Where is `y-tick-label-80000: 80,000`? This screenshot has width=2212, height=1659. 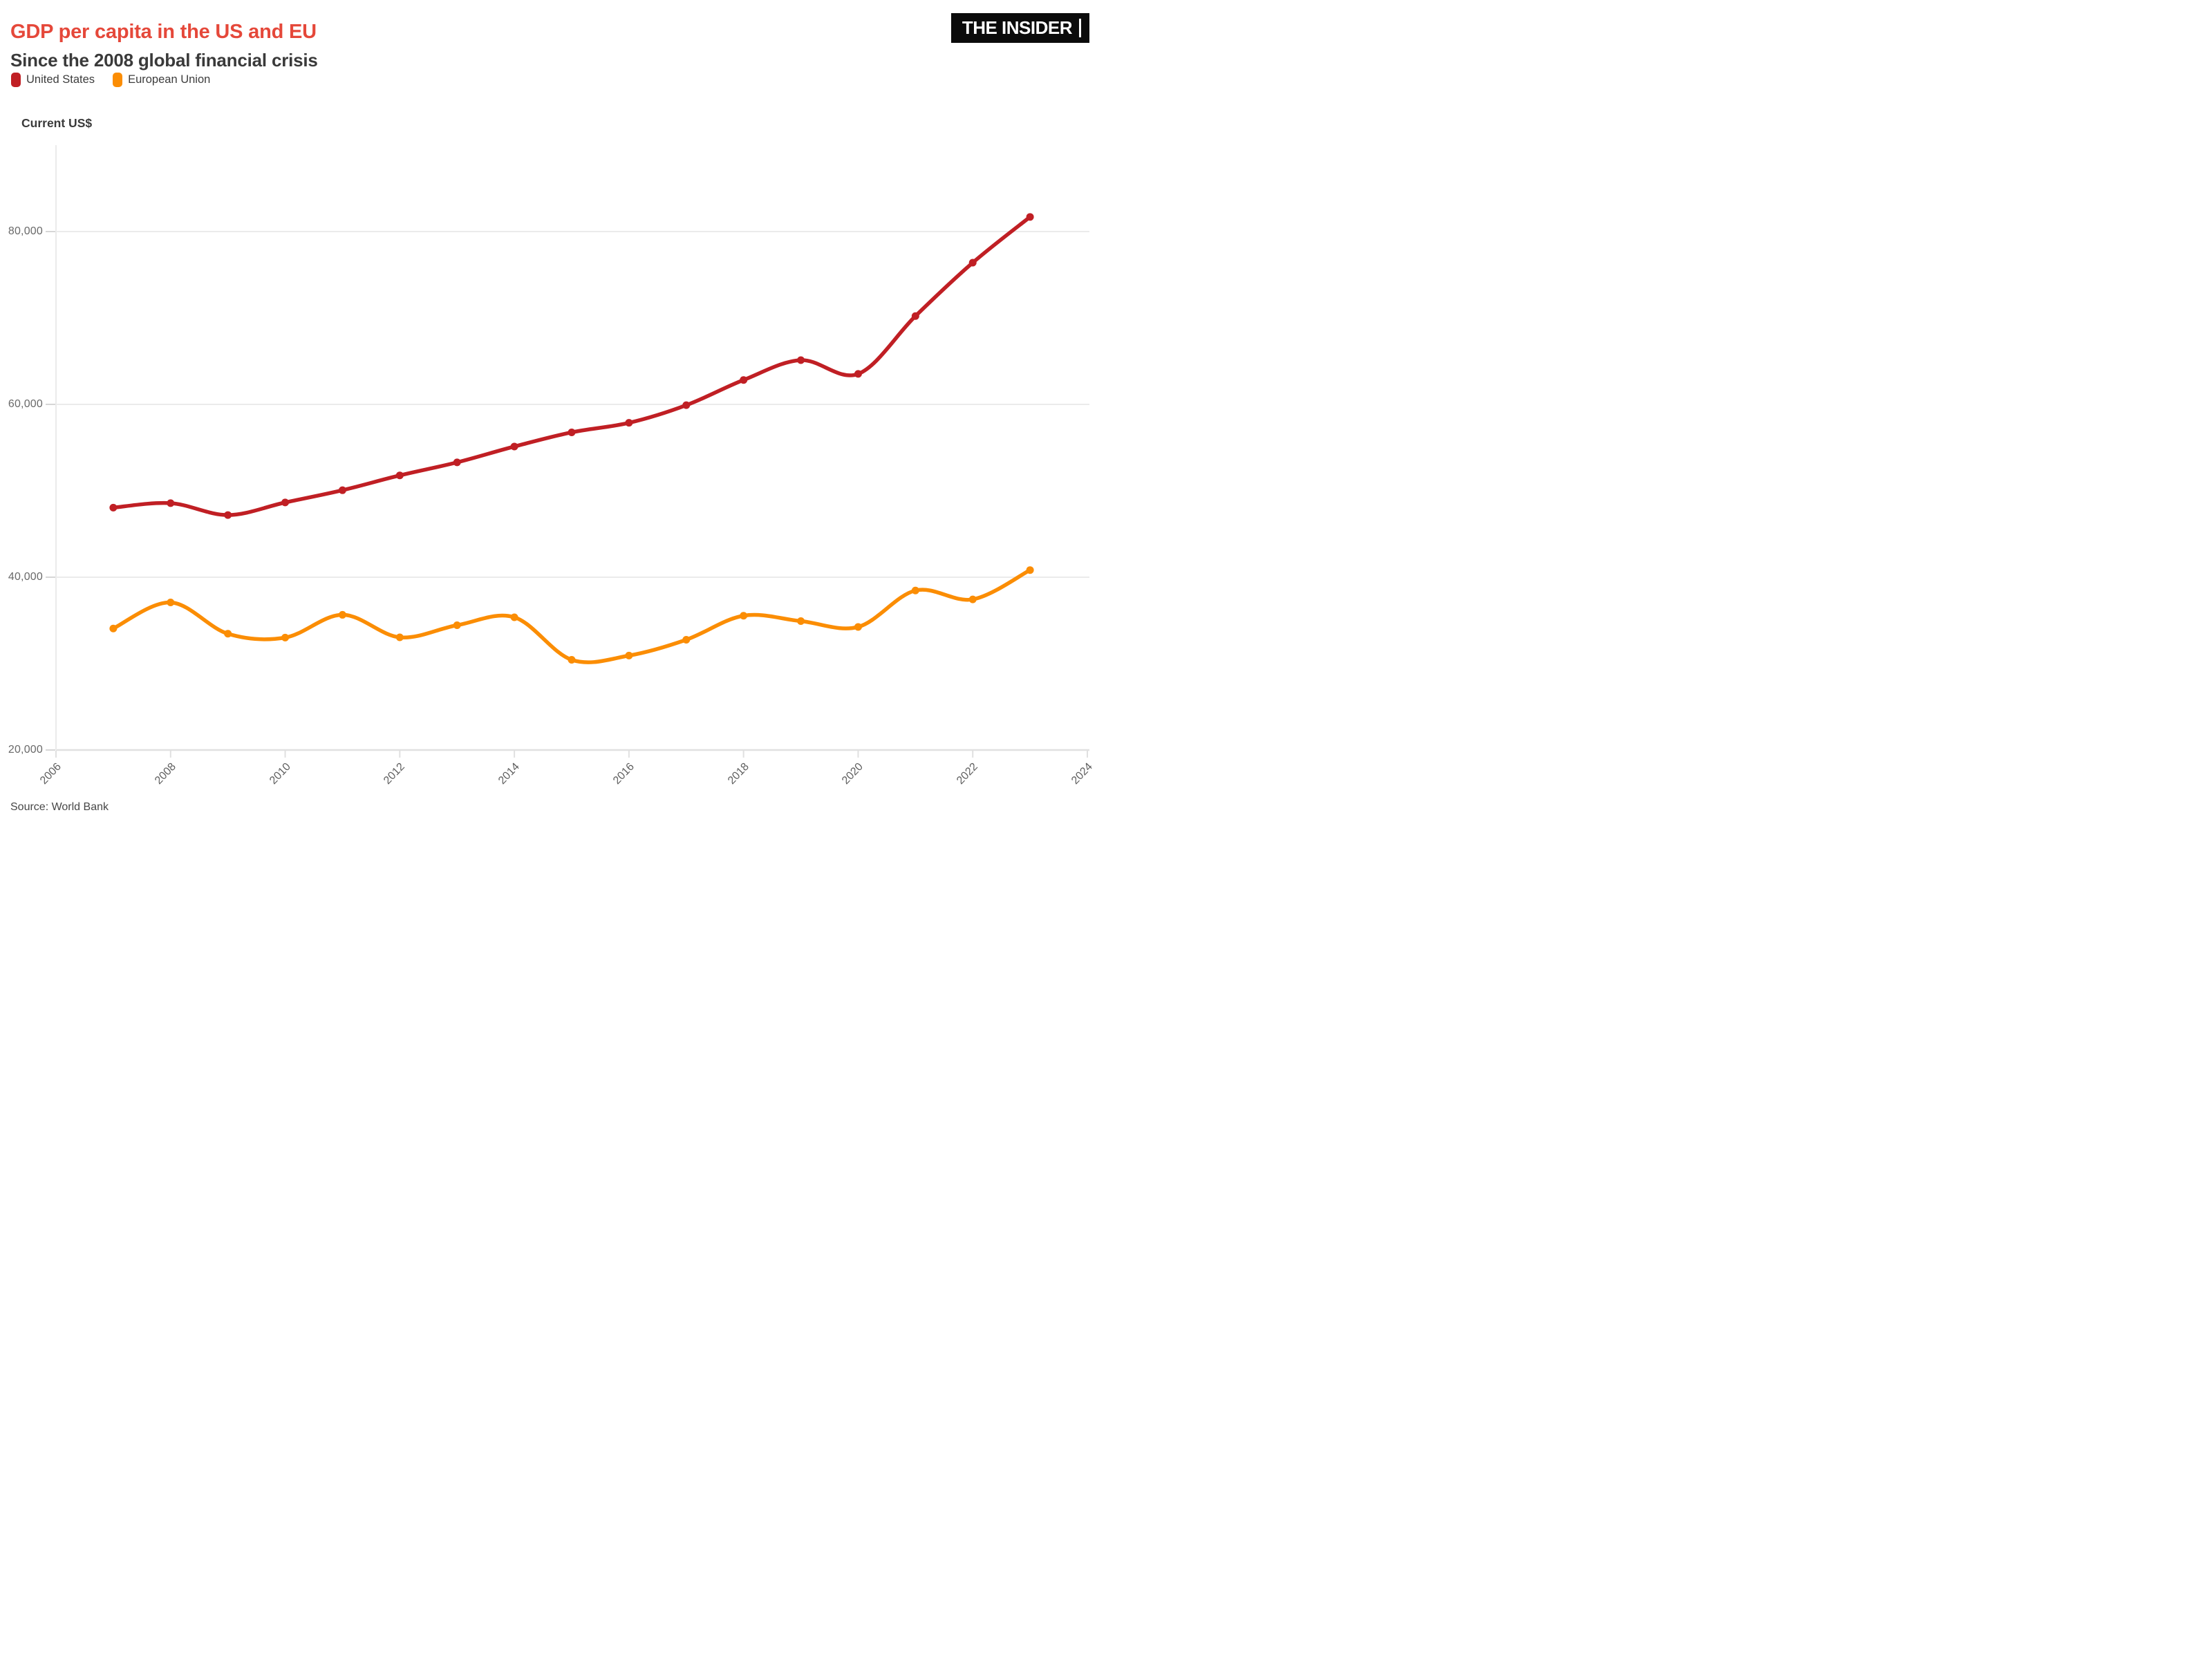
y-tick-label-80000: 80,000 is located at coordinates (26, 231).